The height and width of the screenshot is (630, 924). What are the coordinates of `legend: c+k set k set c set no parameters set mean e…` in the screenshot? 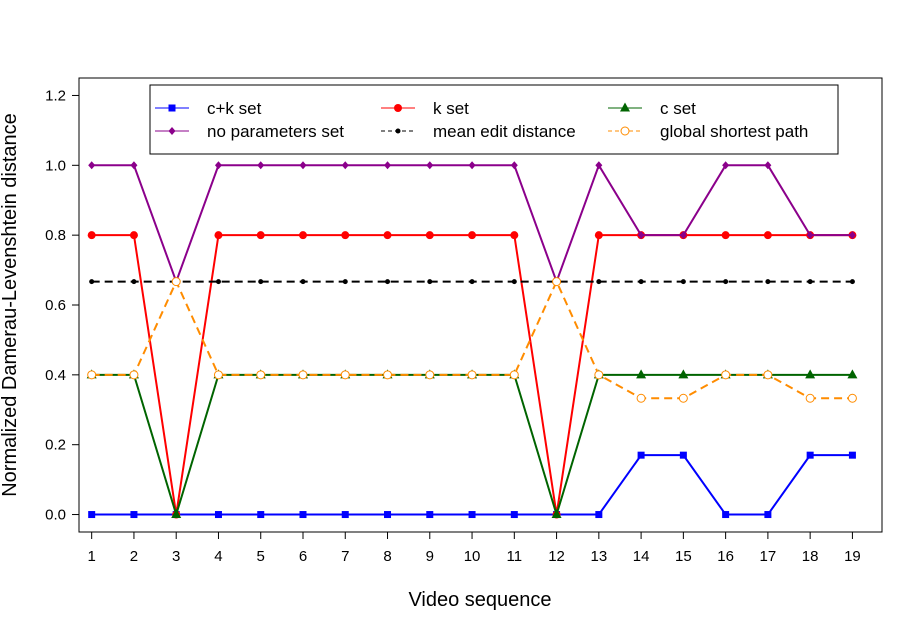 It's located at (494, 119).